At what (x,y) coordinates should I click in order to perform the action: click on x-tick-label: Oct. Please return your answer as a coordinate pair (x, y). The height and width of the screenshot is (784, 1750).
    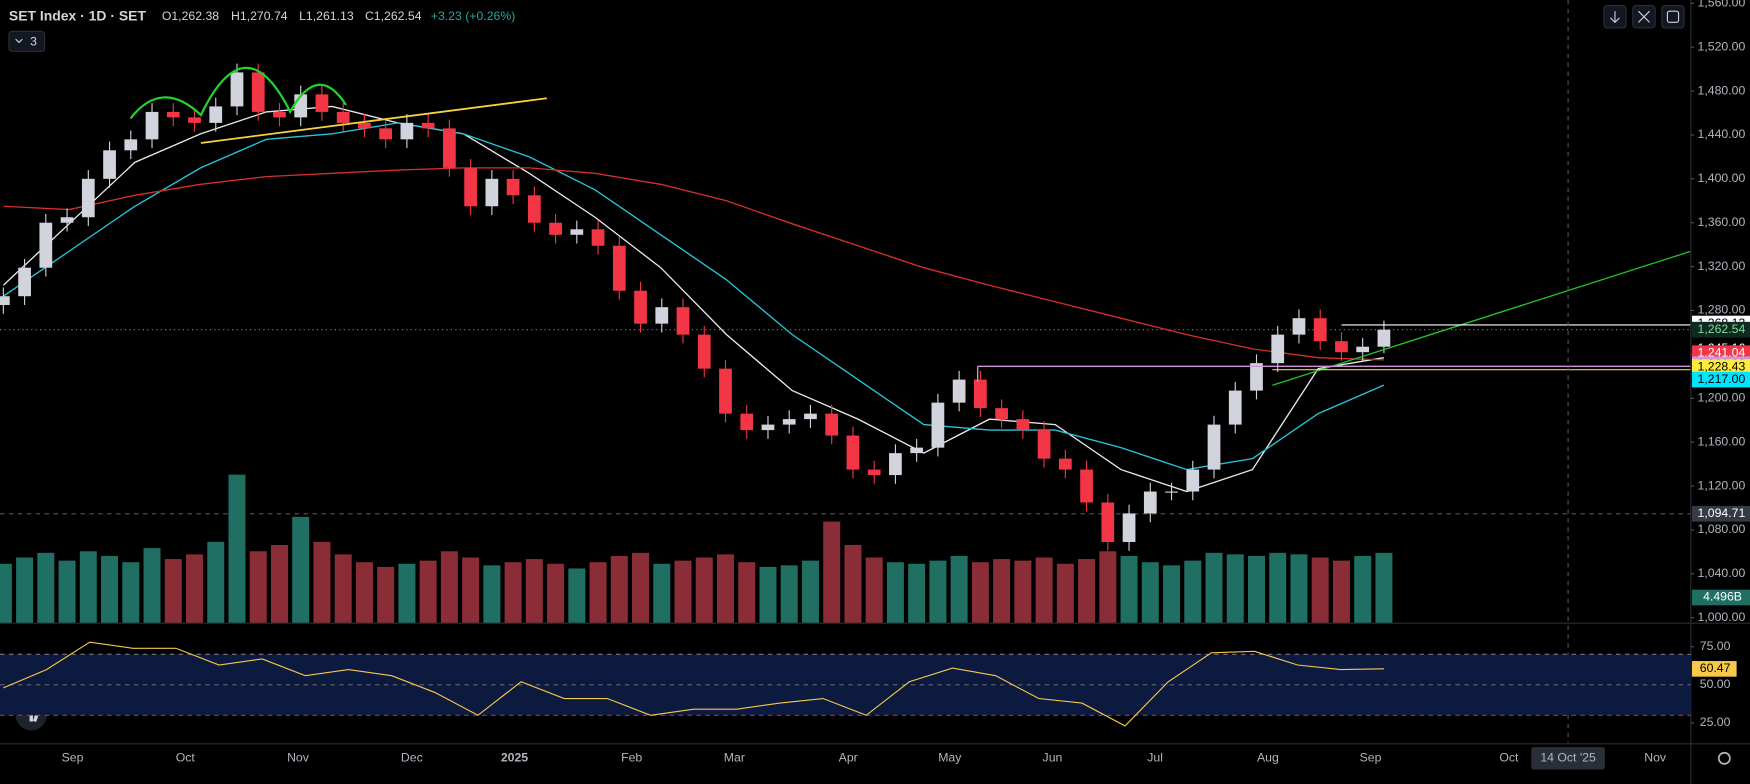
    Looking at the image, I should click on (186, 758).